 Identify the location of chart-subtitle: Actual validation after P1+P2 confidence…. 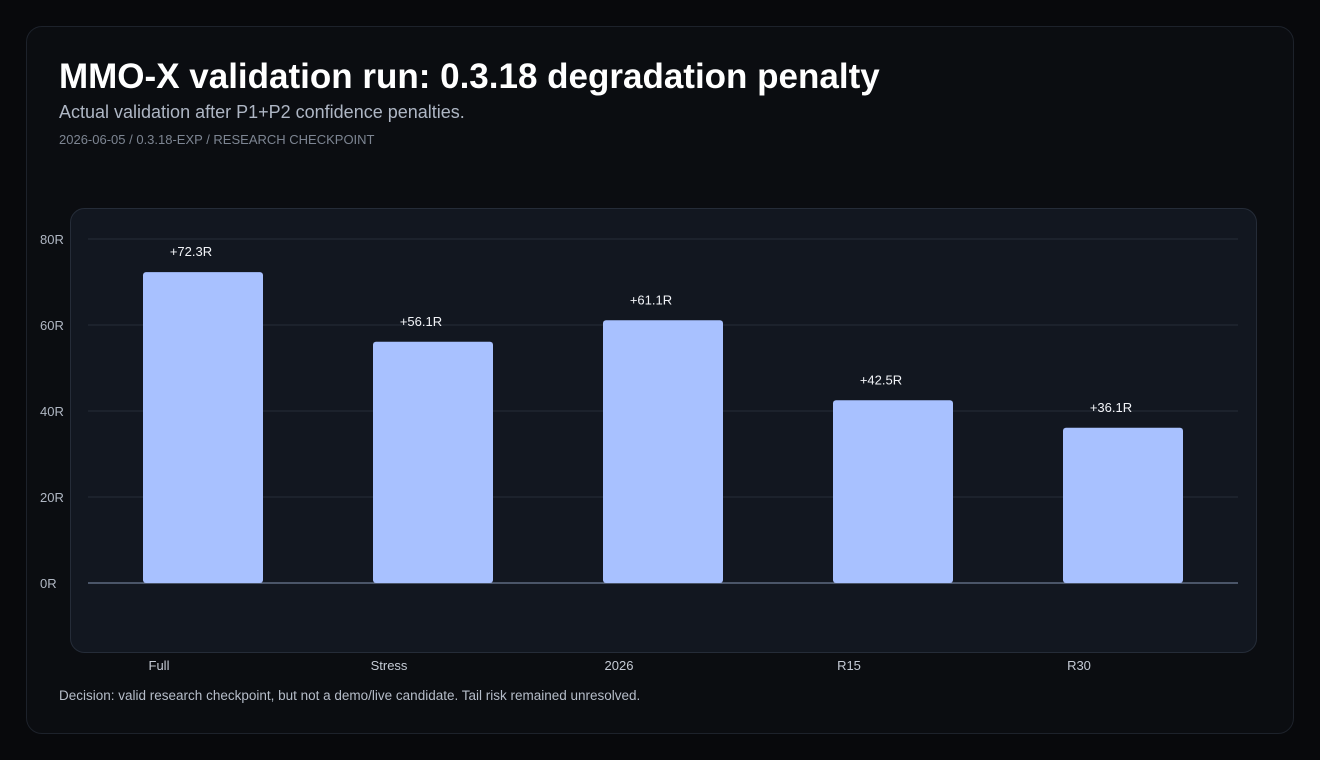
(262, 112).